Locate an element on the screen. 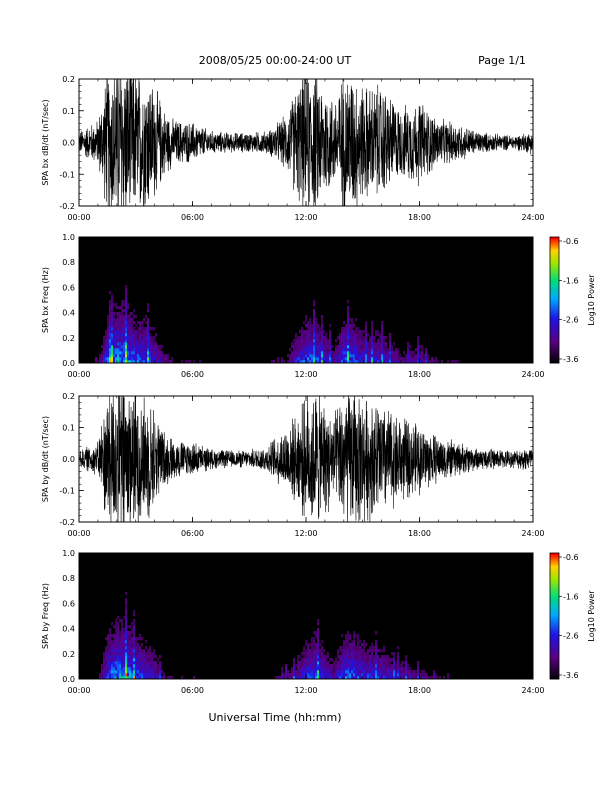  x-tick-label: 06:00 is located at coordinates (192, 374).